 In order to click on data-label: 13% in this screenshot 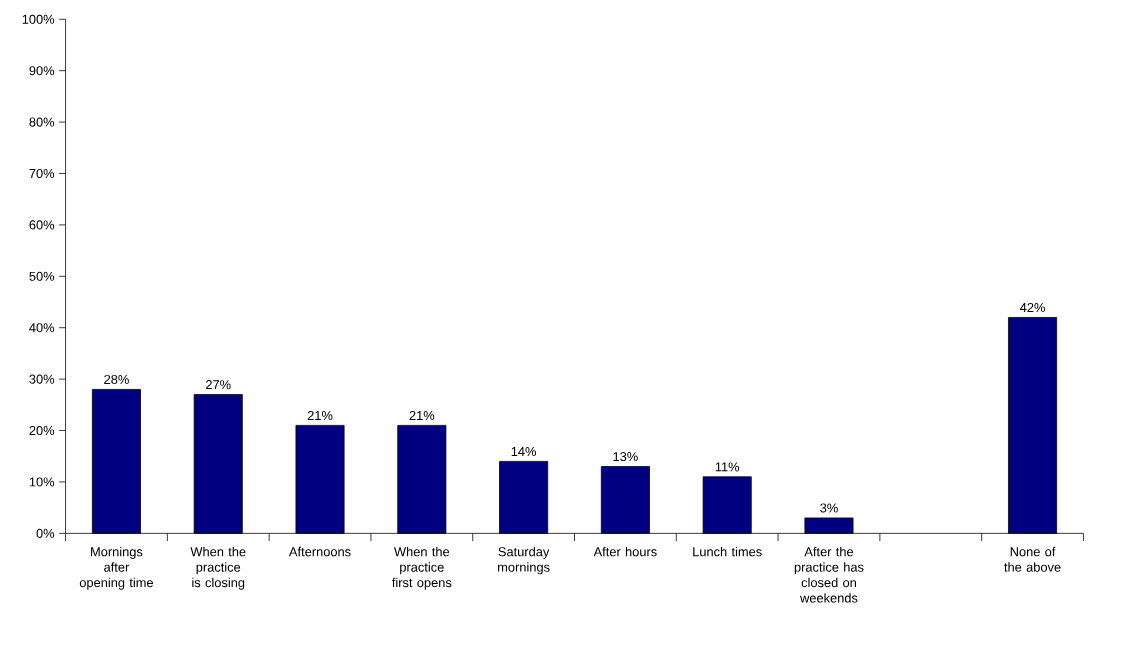, I will do `click(625, 456)`.